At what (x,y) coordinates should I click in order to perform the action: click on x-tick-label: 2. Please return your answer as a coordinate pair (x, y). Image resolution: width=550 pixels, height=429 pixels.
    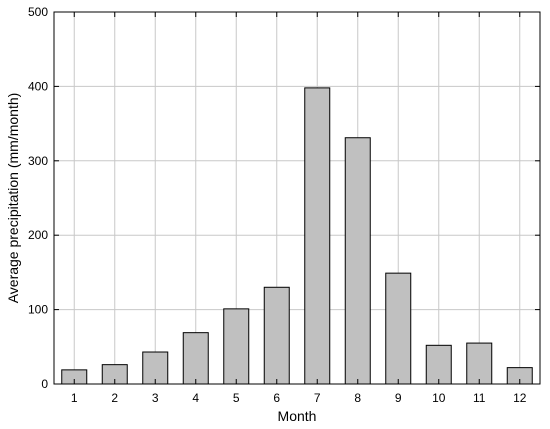
    Looking at the image, I should click on (114, 398).